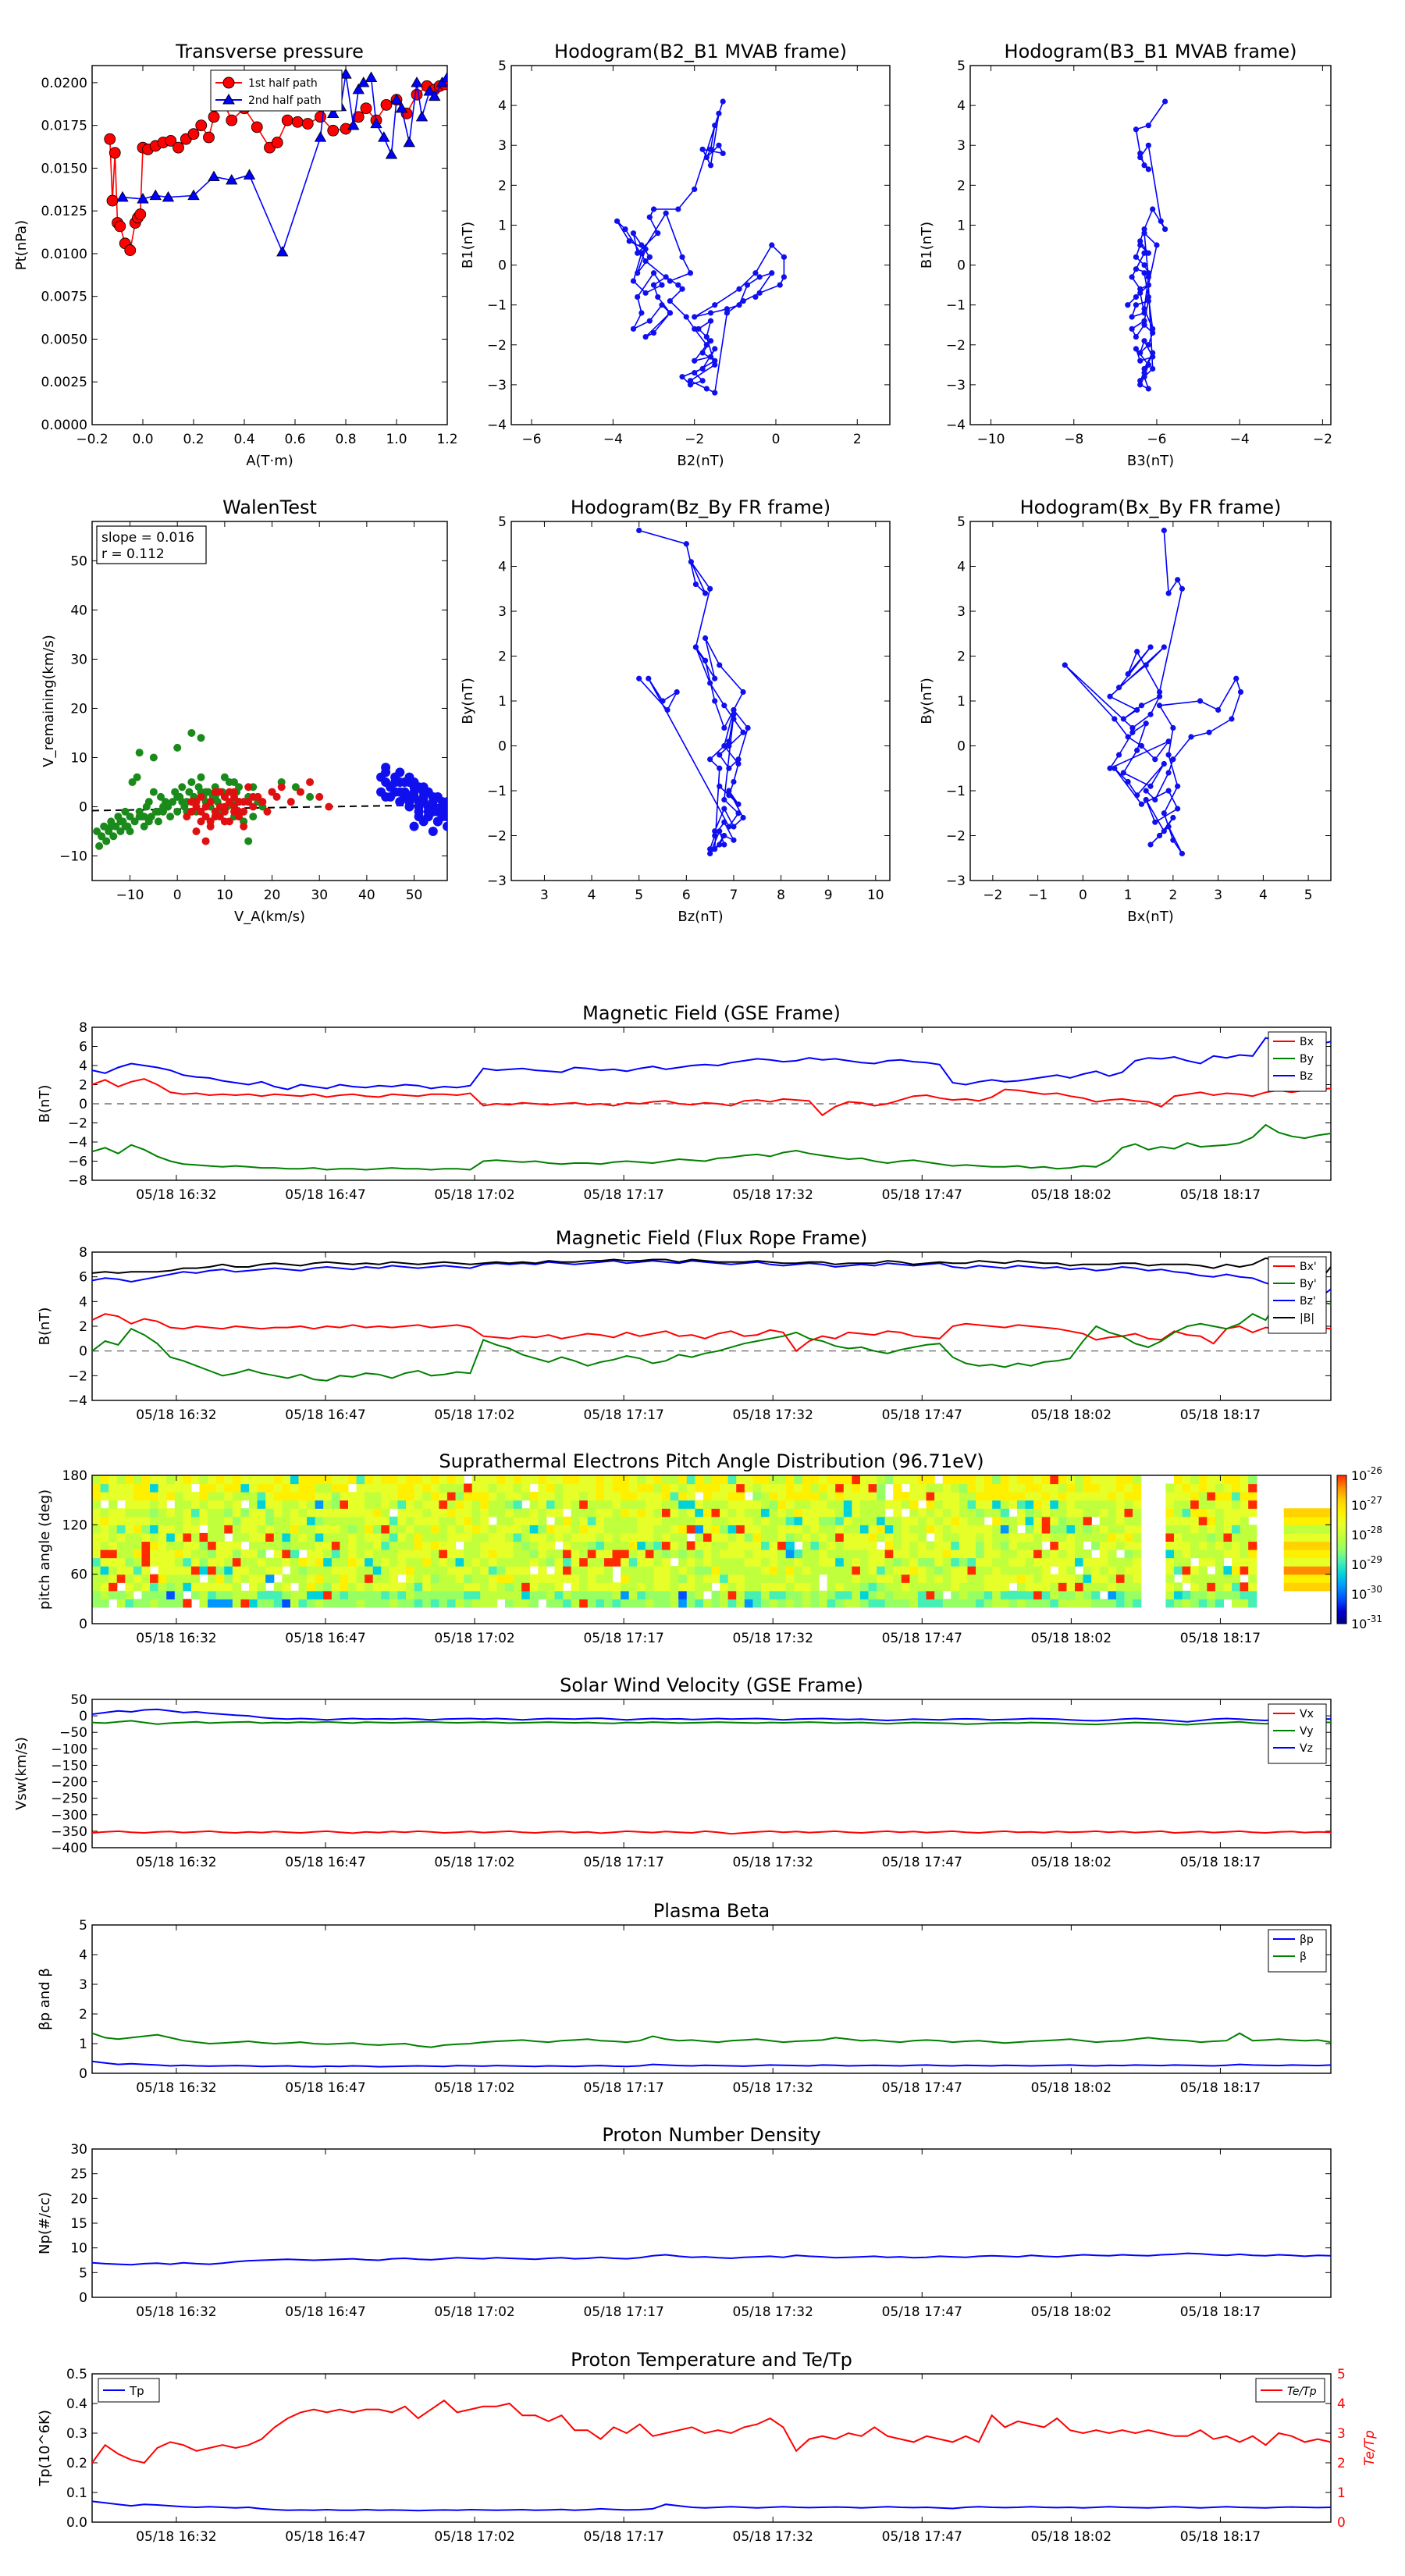 Image resolution: width=1405 pixels, height=2576 pixels. What do you see at coordinates (77, 1401) in the screenshot?
I see `y-tick-label: −4` at bounding box center [77, 1401].